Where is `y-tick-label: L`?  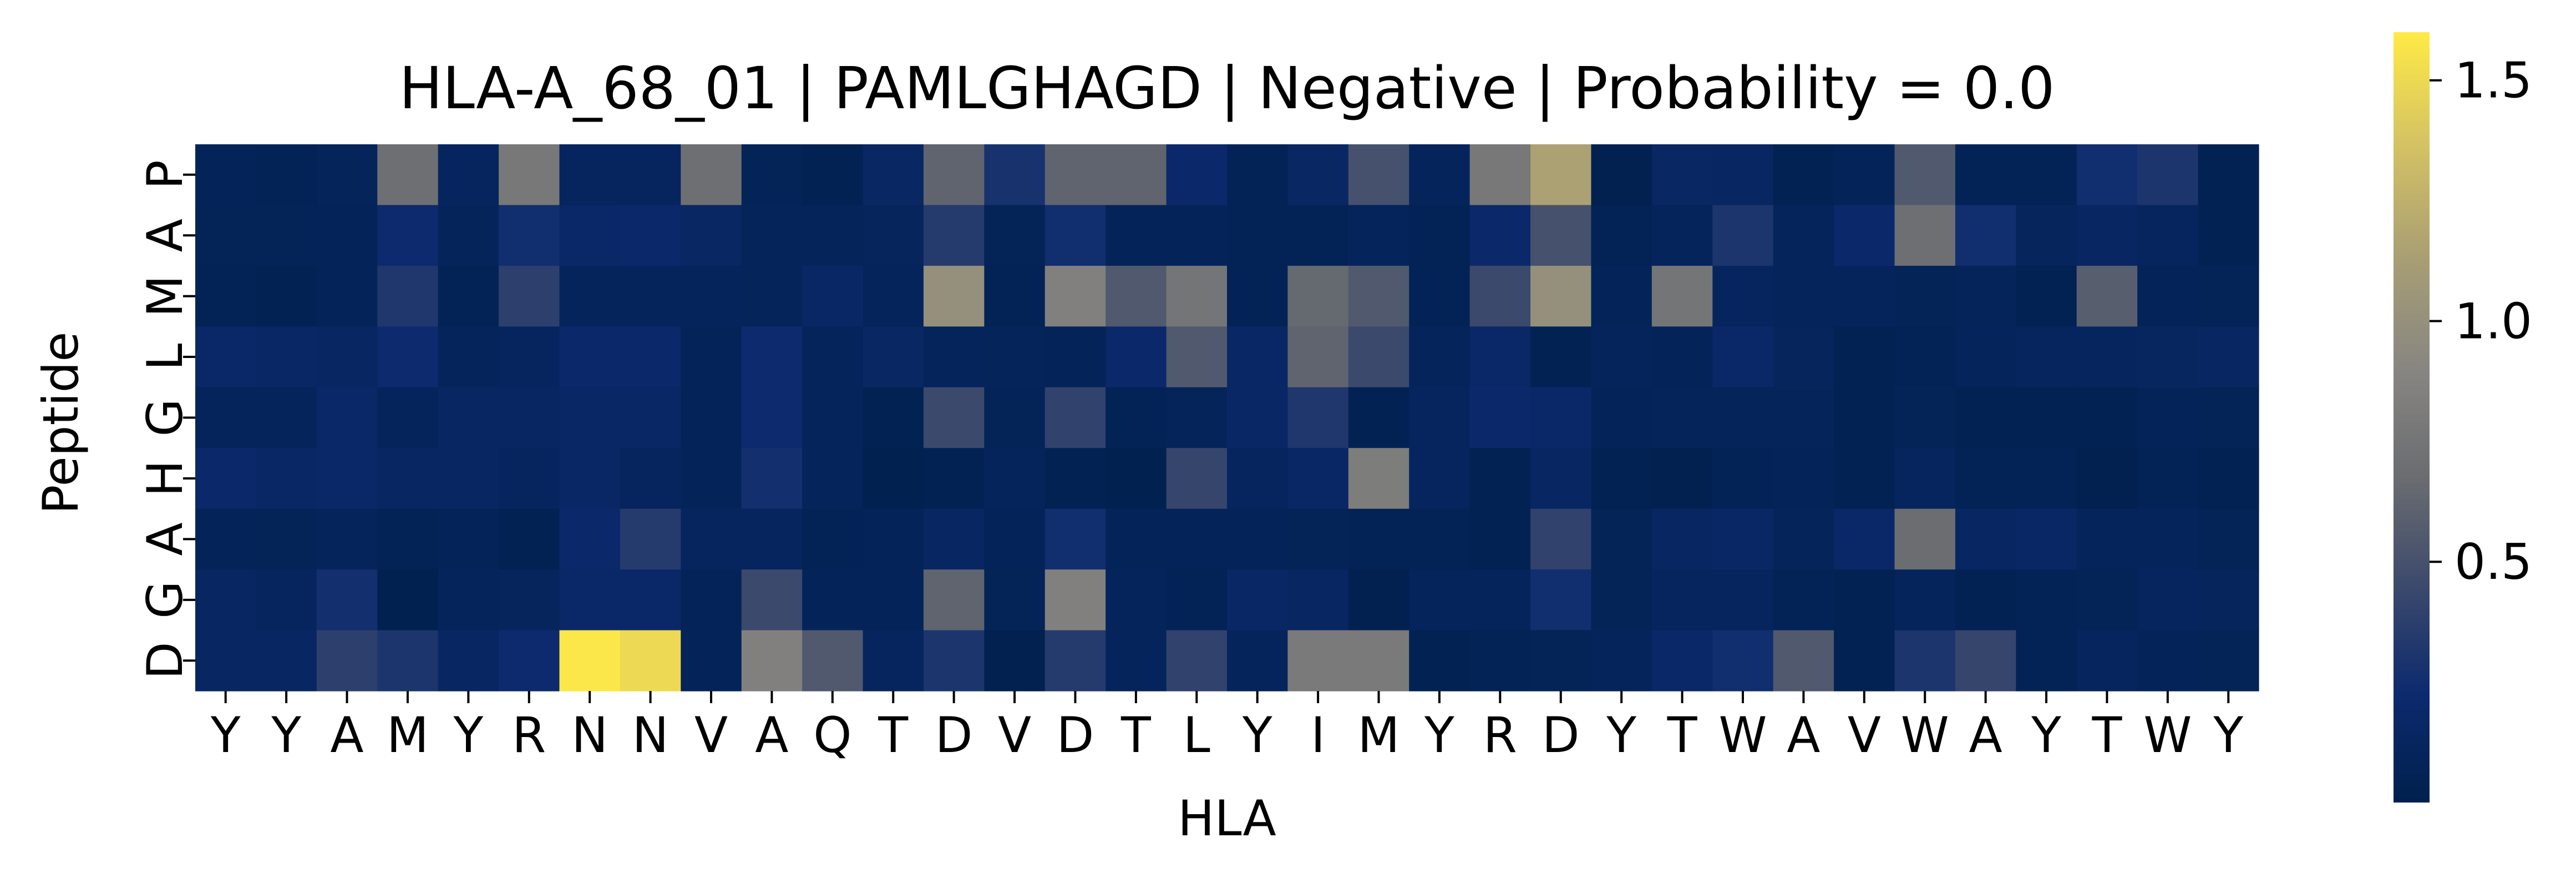 y-tick-label: L is located at coordinates (165, 357).